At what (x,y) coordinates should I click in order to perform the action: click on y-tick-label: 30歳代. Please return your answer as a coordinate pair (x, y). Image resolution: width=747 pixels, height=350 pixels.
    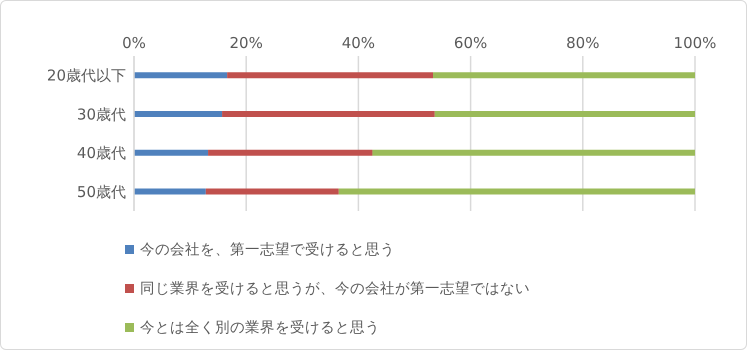
    Looking at the image, I should click on (101, 114).